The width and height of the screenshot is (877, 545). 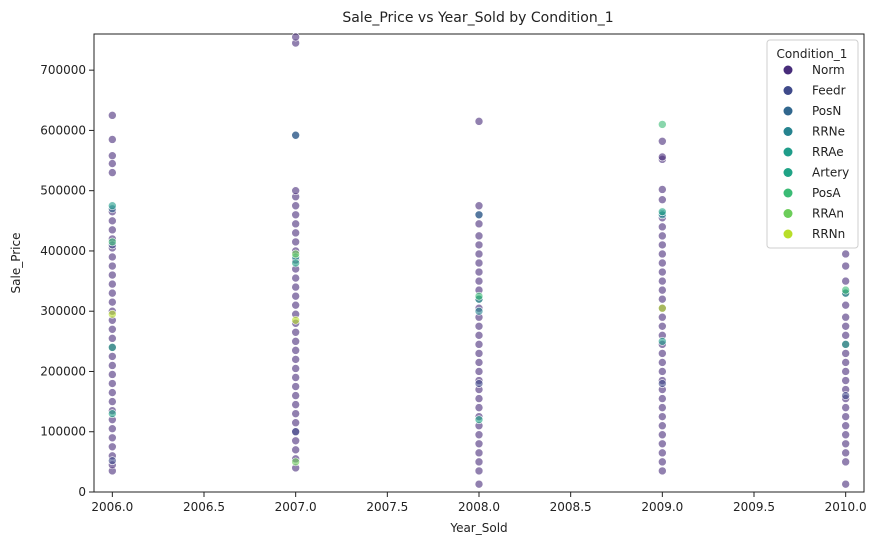 I want to click on x-axis-title: Year_Sold, so click(x=478, y=528).